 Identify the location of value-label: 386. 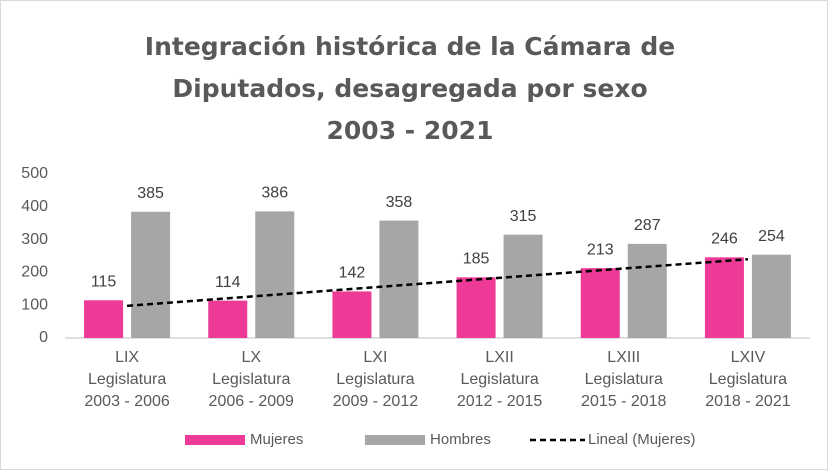
(274, 193).